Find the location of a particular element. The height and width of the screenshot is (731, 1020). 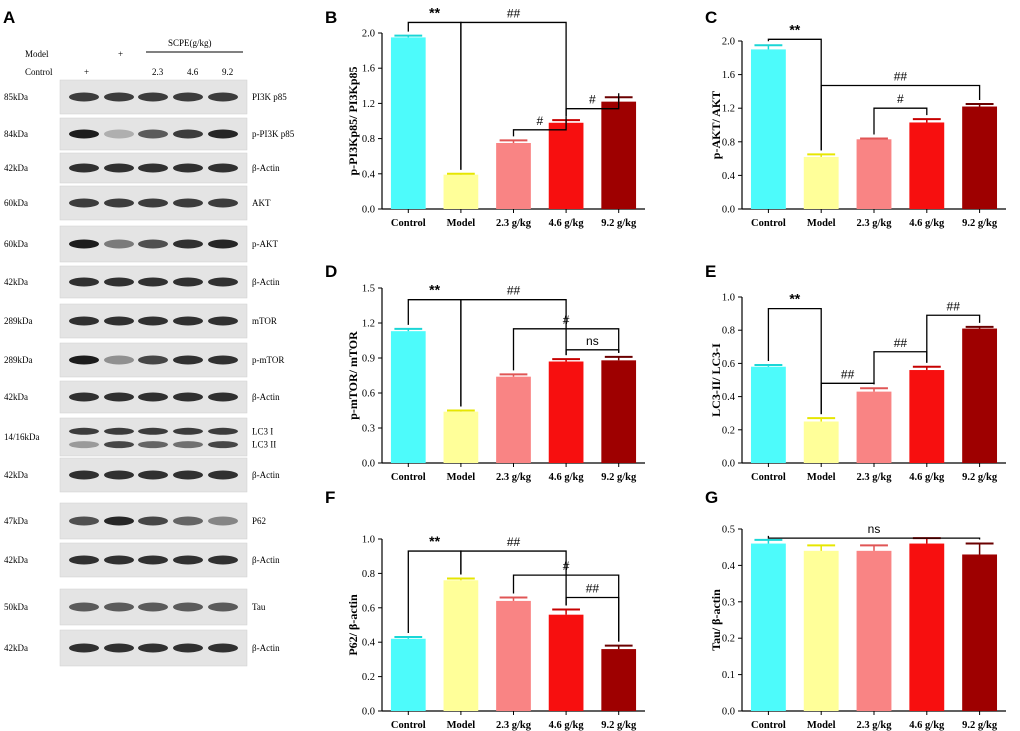

y-tick-label: 0.6 is located at coordinates (728, 364).